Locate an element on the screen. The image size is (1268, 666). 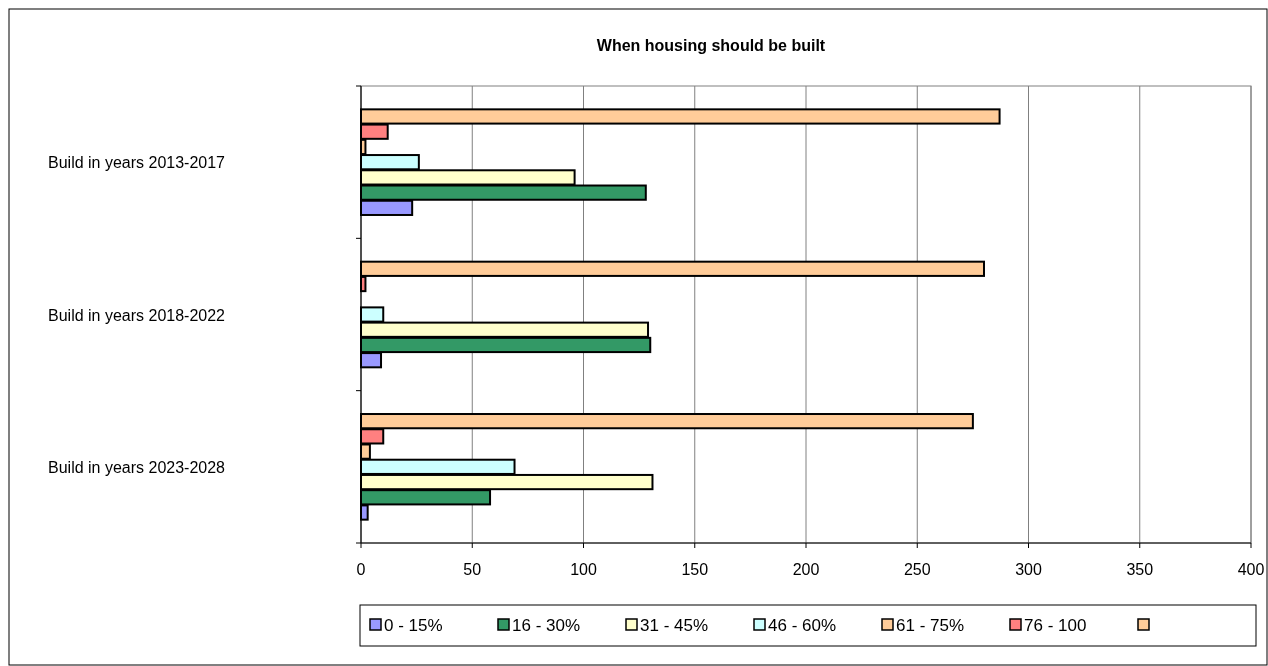
x-tick-label: 200 is located at coordinates (806, 569).